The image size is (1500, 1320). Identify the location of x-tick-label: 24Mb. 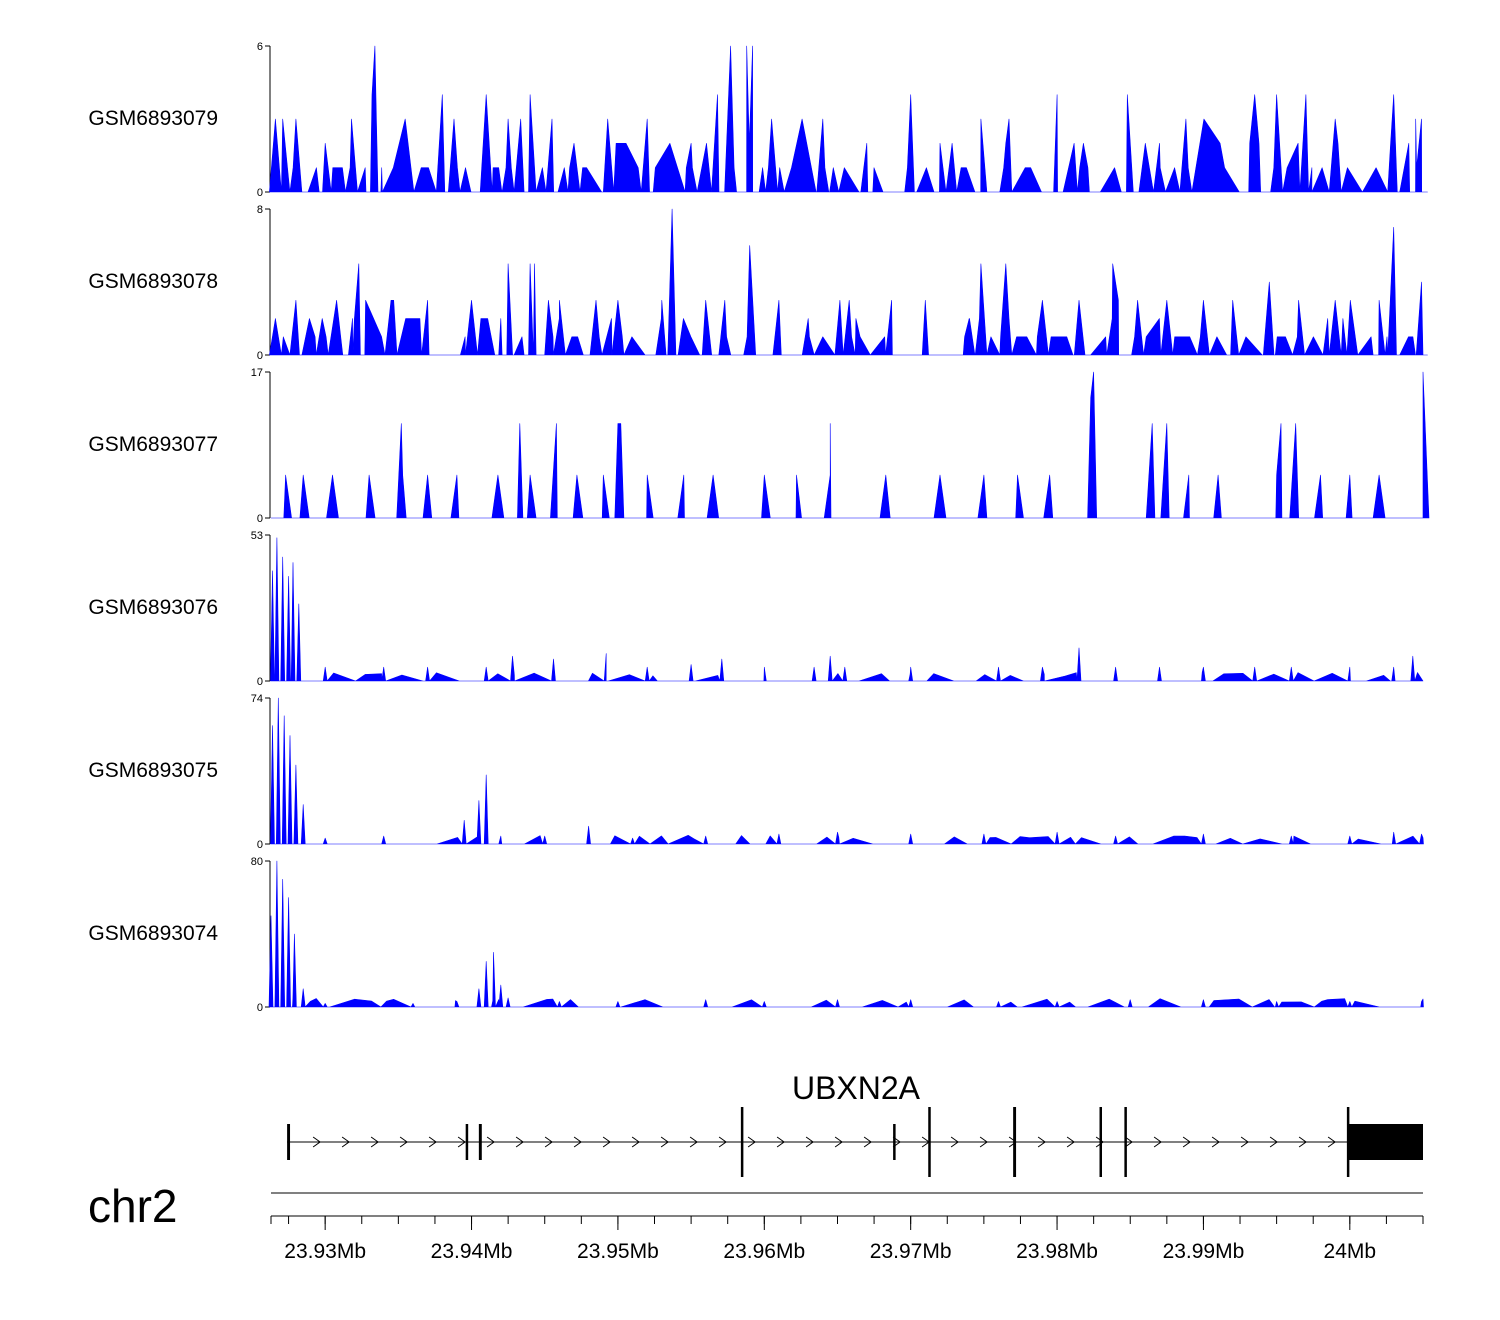
(1350, 1251).